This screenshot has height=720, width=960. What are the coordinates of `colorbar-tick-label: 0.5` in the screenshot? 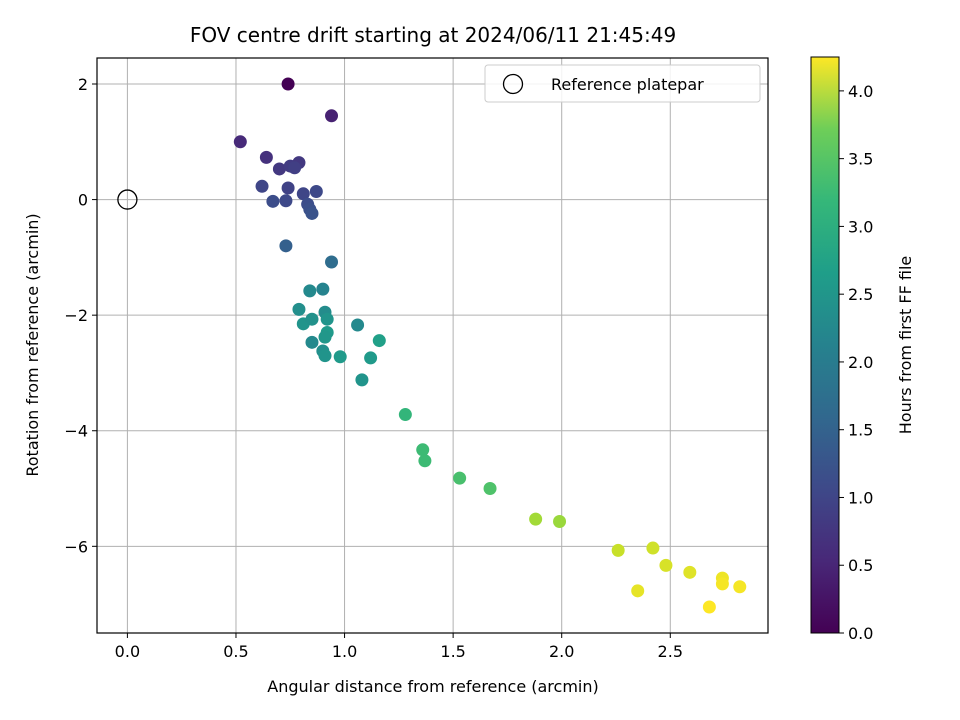 It's located at (860, 565).